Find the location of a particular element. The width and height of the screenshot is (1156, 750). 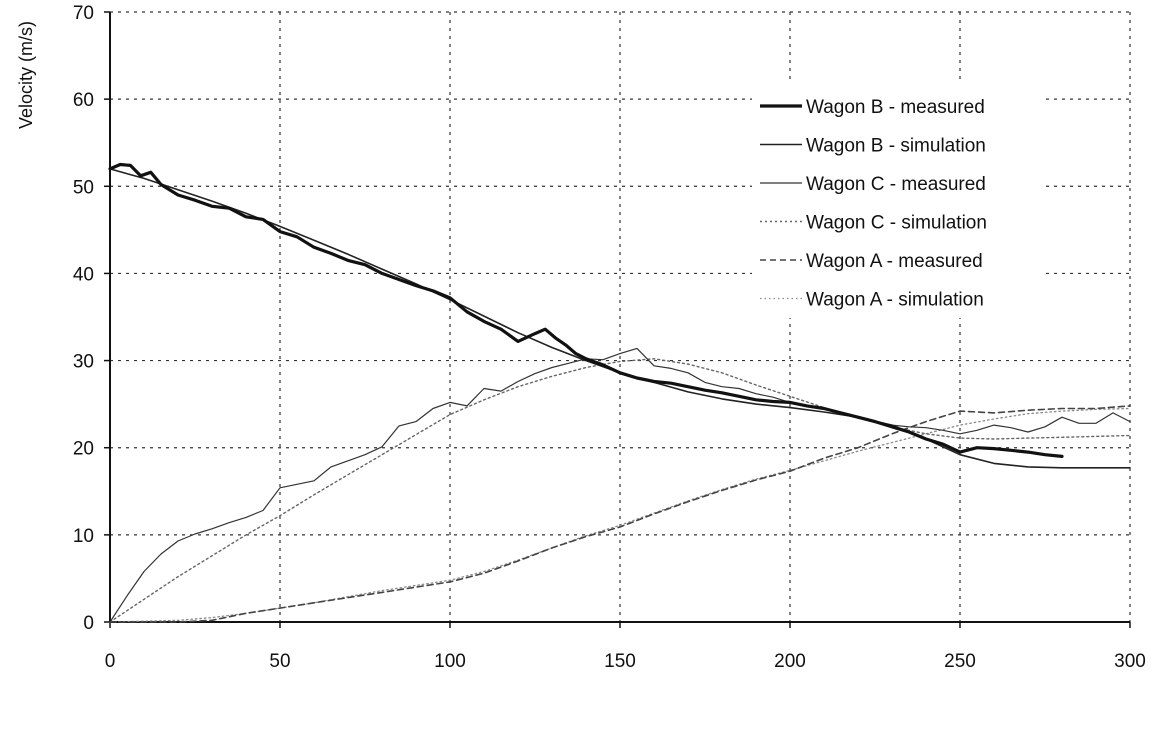

y-tick-label-40: 40 is located at coordinates (83, 274).